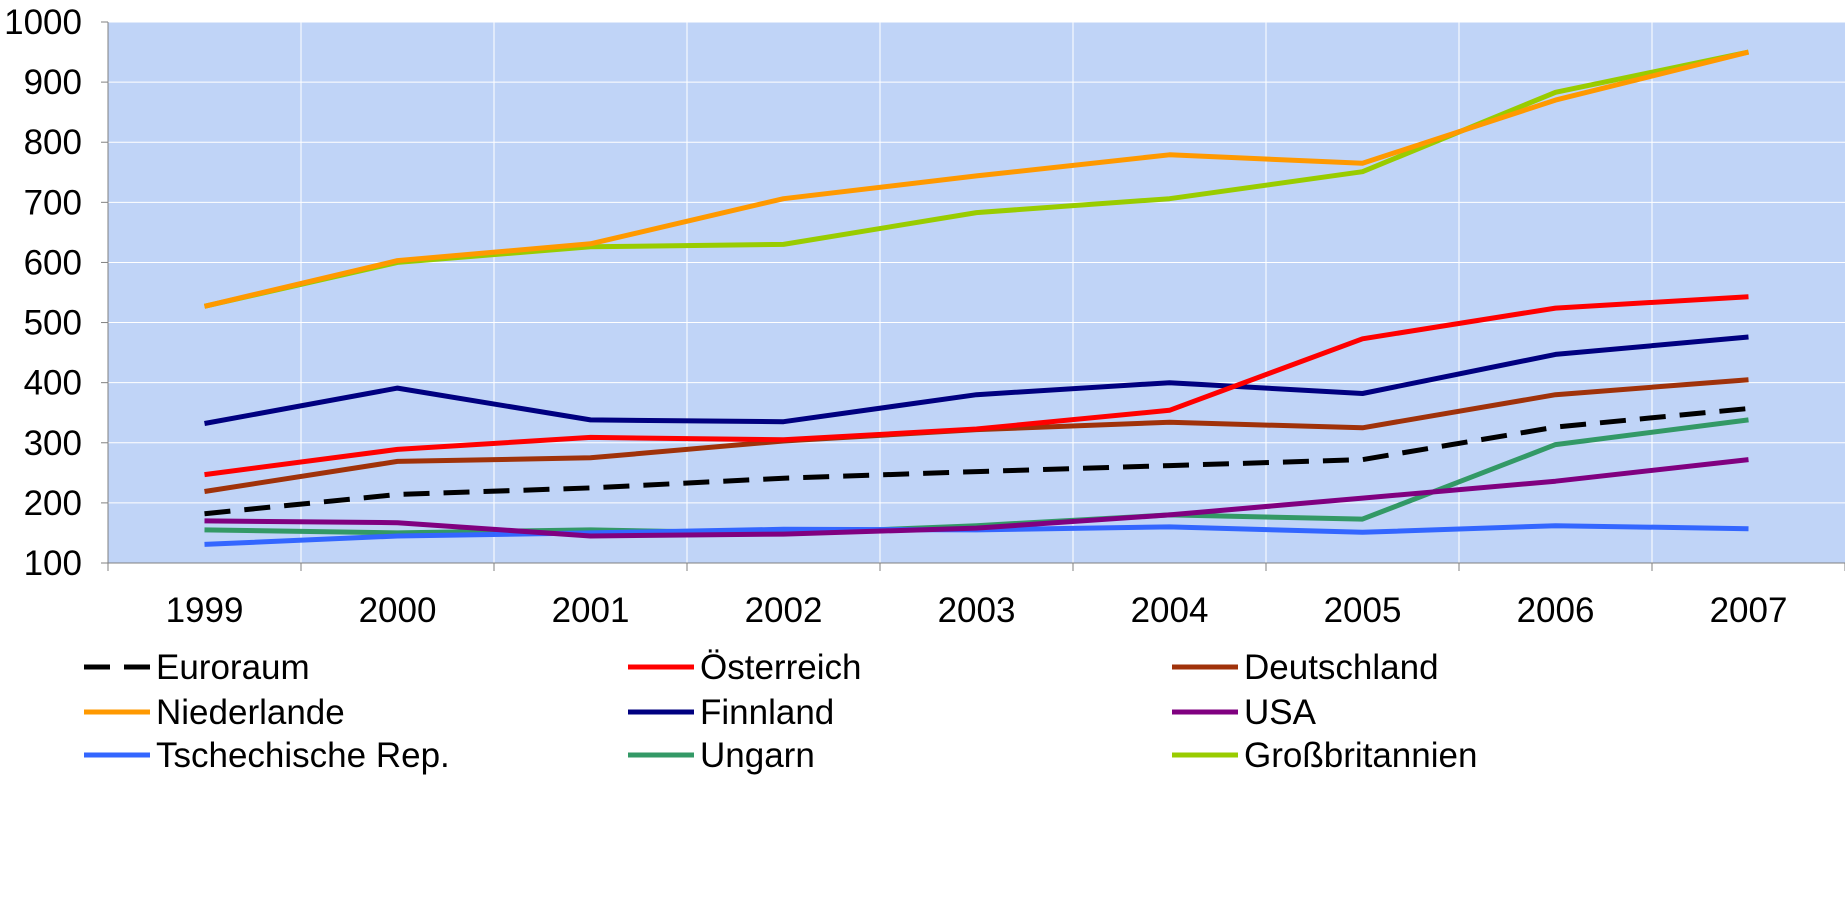 The height and width of the screenshot is (907, 1845). What do you see at coordinates (780, 667) in the screenshot?
I see `legend-label-1: Österreich` at bounding box center [780, 667].